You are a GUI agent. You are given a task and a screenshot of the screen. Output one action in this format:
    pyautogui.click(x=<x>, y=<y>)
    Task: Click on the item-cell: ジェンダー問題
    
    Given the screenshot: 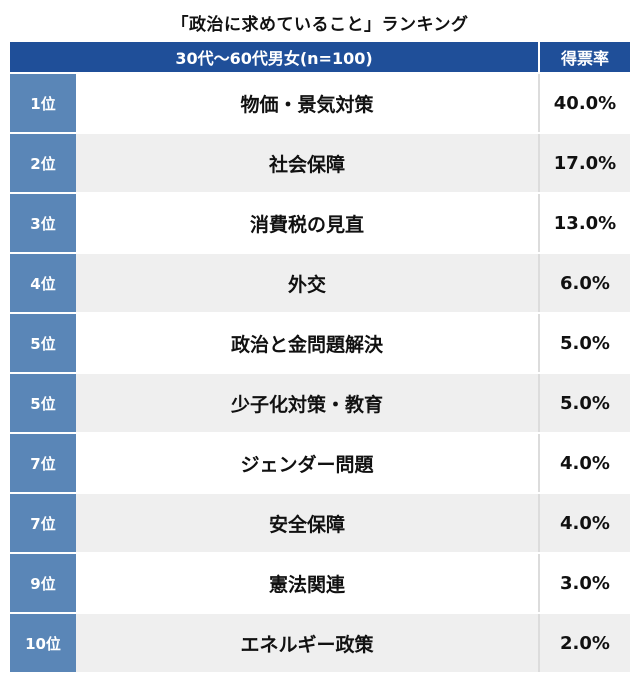 What is the action you would take?
    pyautogui.click(x=308, y=463)
    